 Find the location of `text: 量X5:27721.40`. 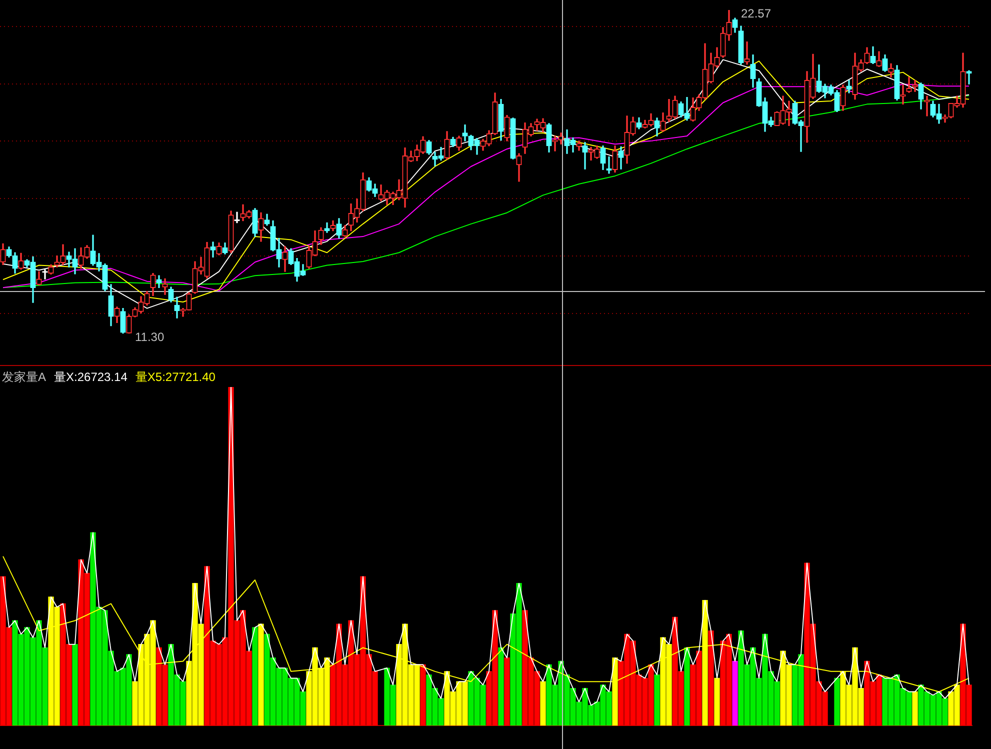

text: 量X5:27721.40 is located at coordinates (175, 377).